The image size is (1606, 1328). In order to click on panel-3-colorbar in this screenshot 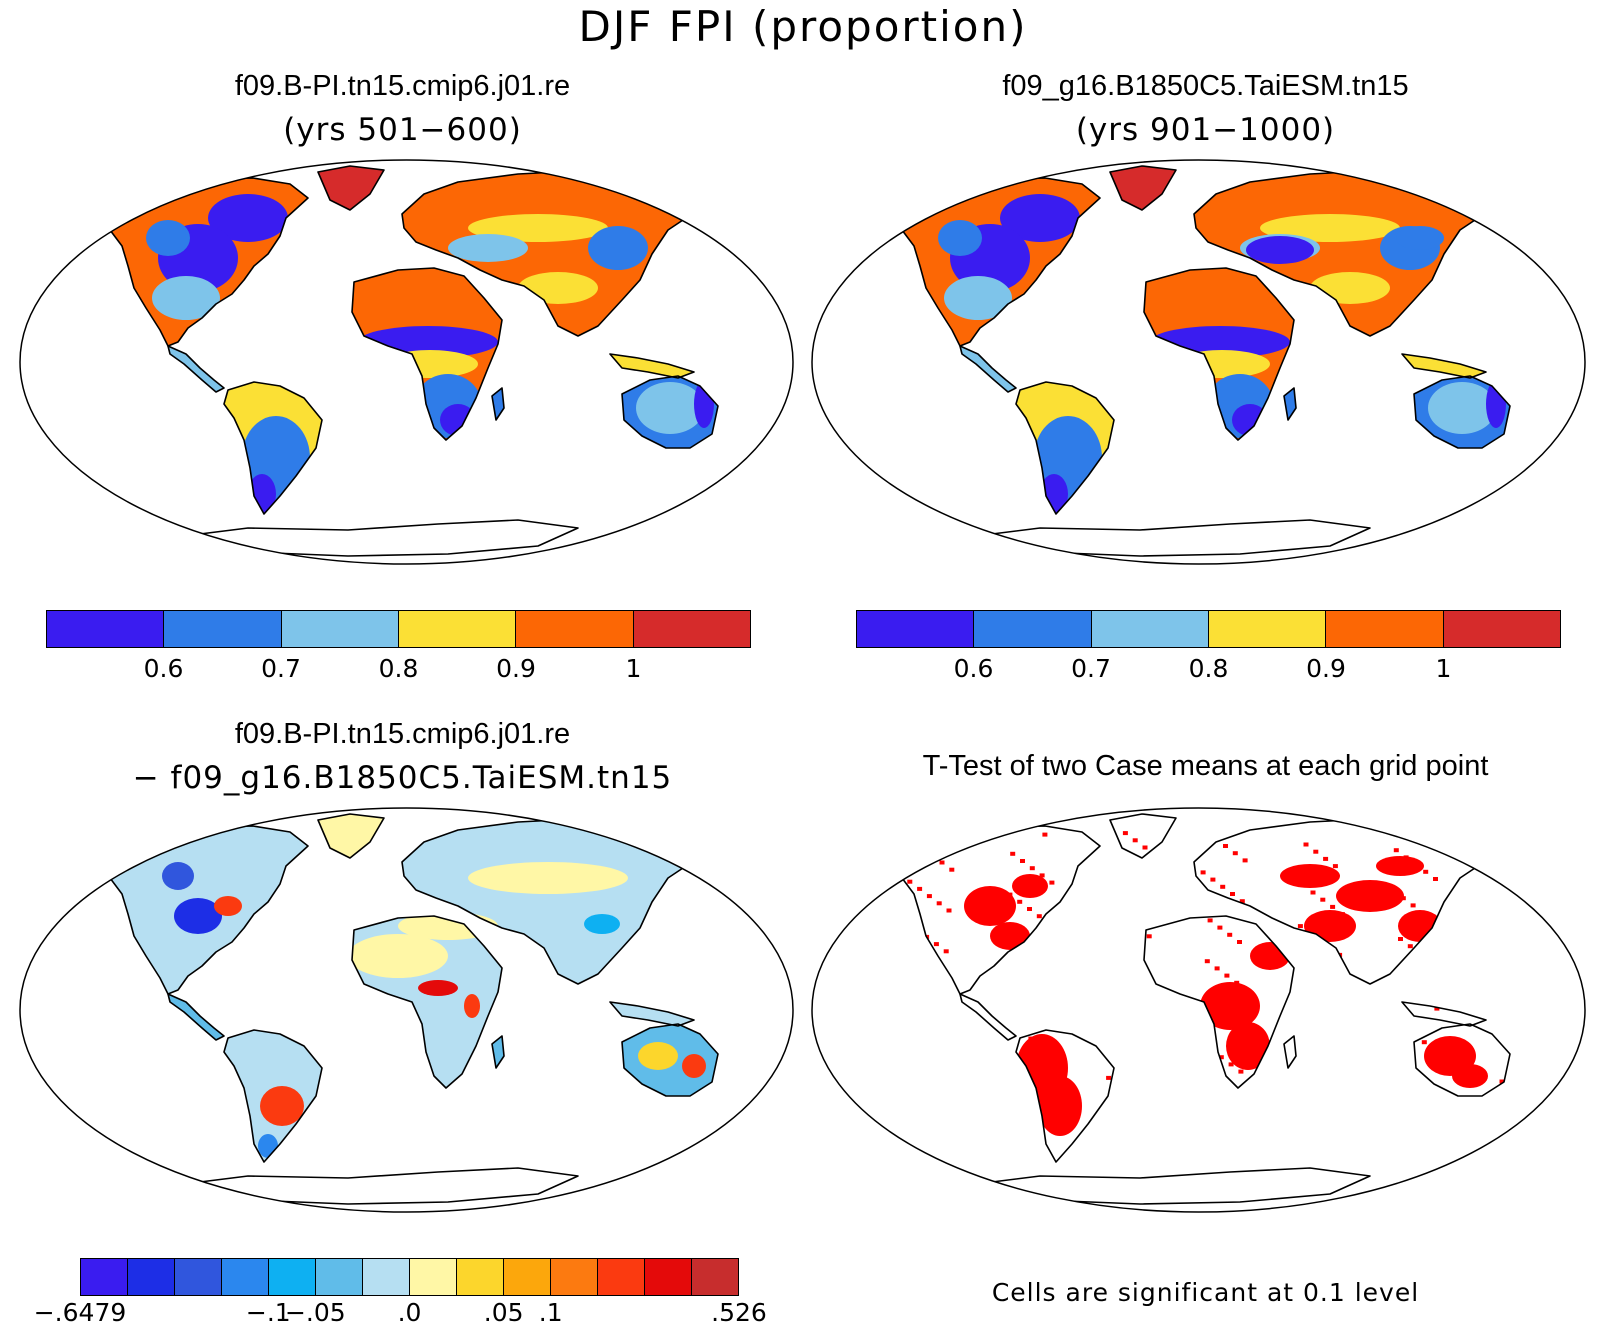, I will do `click(409, 1277)`.